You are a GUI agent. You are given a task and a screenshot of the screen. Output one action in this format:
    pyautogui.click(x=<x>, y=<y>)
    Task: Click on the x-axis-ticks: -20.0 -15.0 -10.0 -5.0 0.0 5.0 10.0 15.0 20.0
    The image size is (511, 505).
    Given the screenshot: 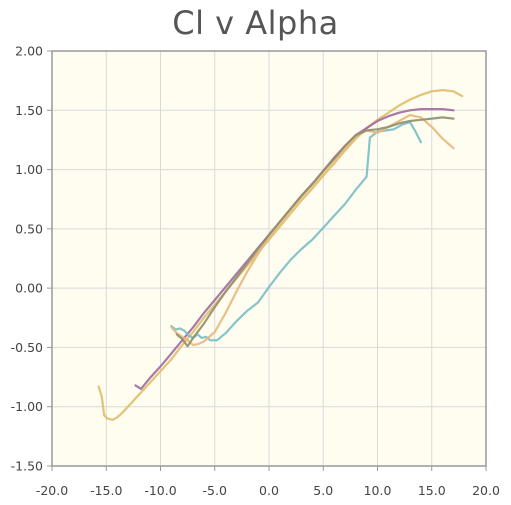 What is the action you would take?
    pyautogui.click(x=268, y=482)
    